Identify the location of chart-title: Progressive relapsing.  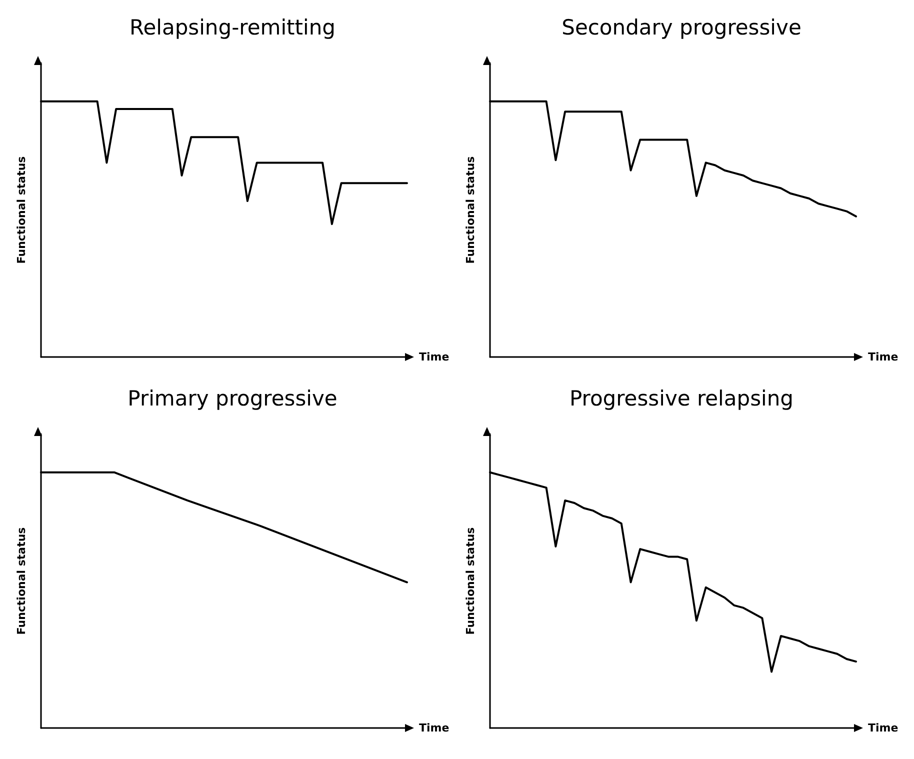
(681, 398).